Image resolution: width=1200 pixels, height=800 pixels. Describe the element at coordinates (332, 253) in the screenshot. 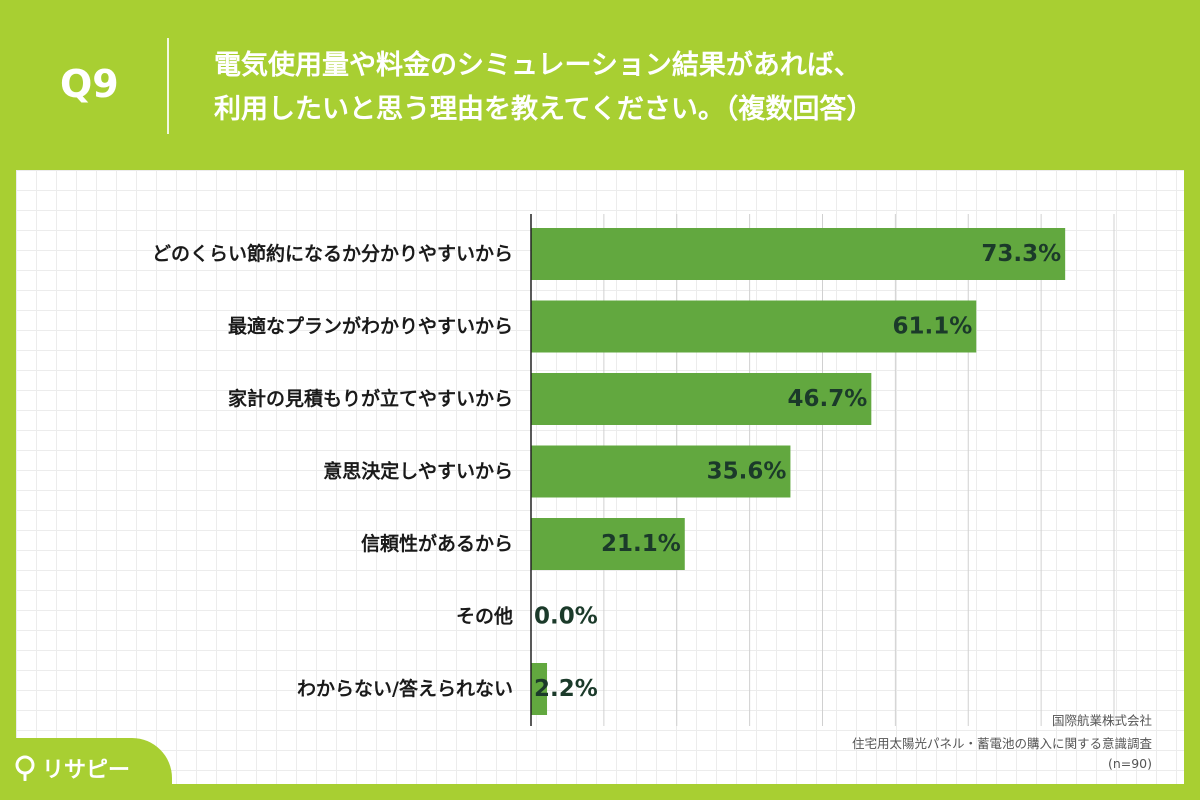

I see `category-label: どのくらい節約になるか分かりやすいから` at that location.